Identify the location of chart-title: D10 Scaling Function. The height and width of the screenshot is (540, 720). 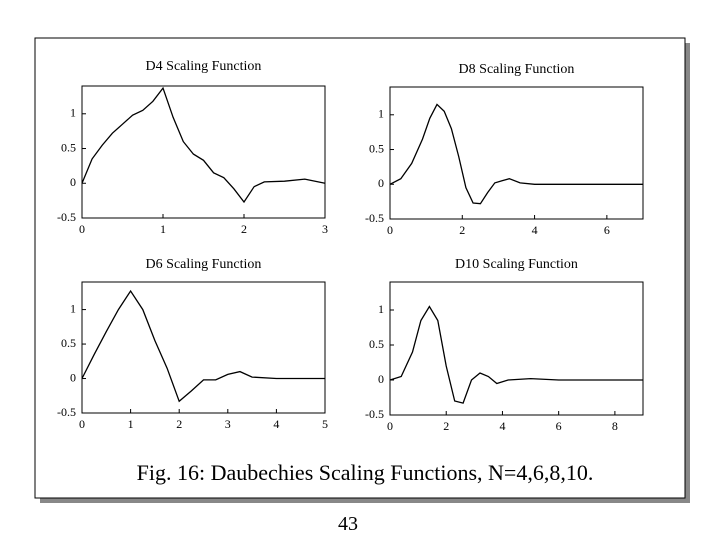
(516, 264).